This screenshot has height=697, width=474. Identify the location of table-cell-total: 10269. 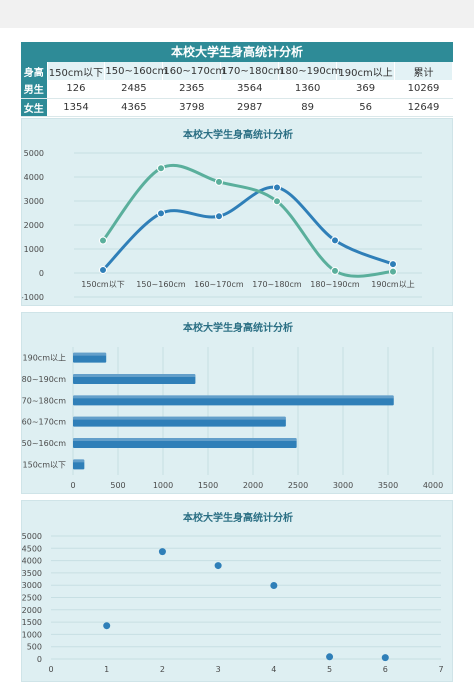
(423, 89).